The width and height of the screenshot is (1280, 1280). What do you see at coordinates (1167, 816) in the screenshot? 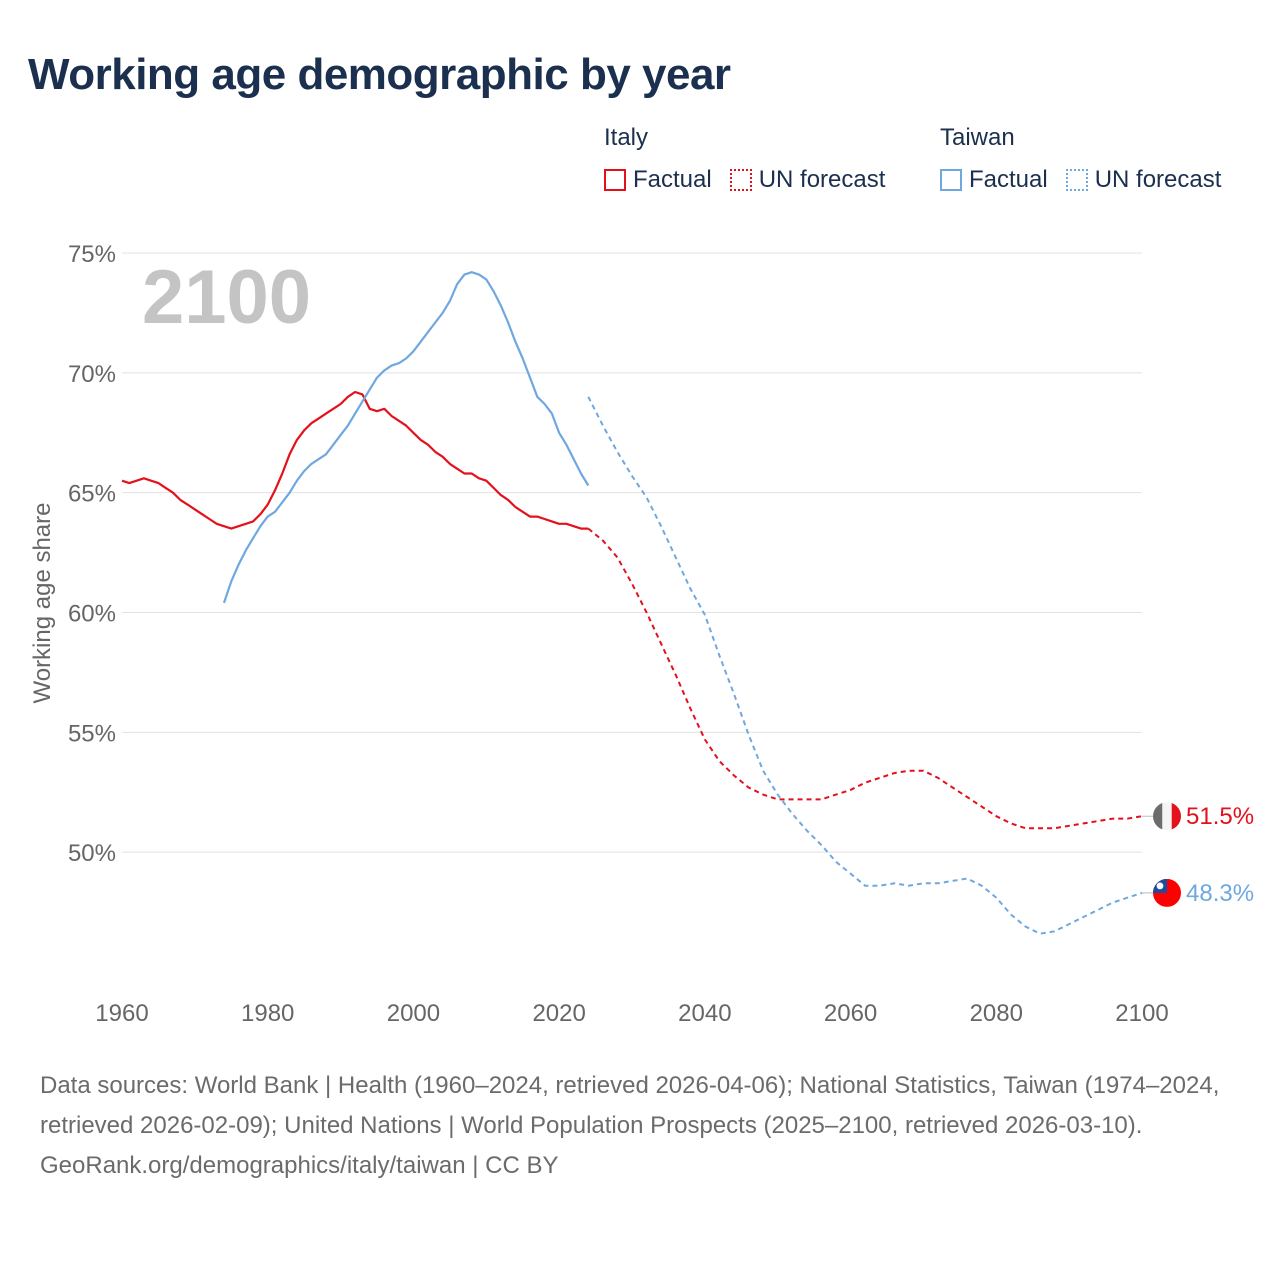
I see `italy-flag-icon` at bounding box center [1167, 816].